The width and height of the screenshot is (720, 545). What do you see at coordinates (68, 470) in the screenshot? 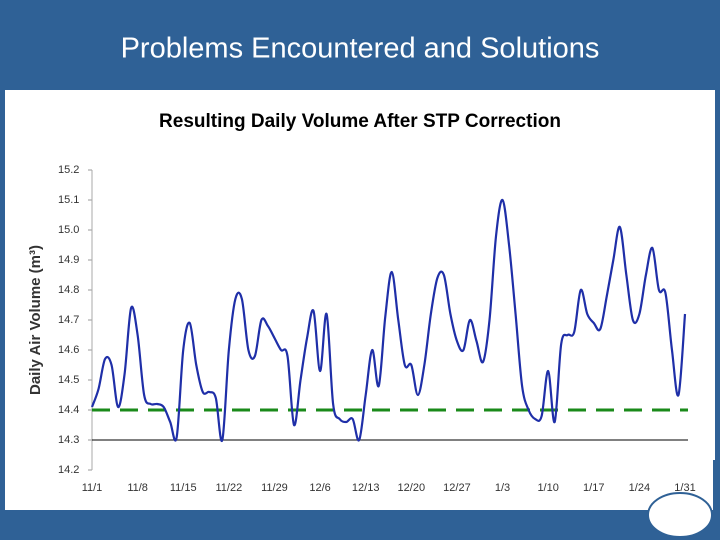
I see `y-tick-label: 14.2` at bounding box center [68, 470].